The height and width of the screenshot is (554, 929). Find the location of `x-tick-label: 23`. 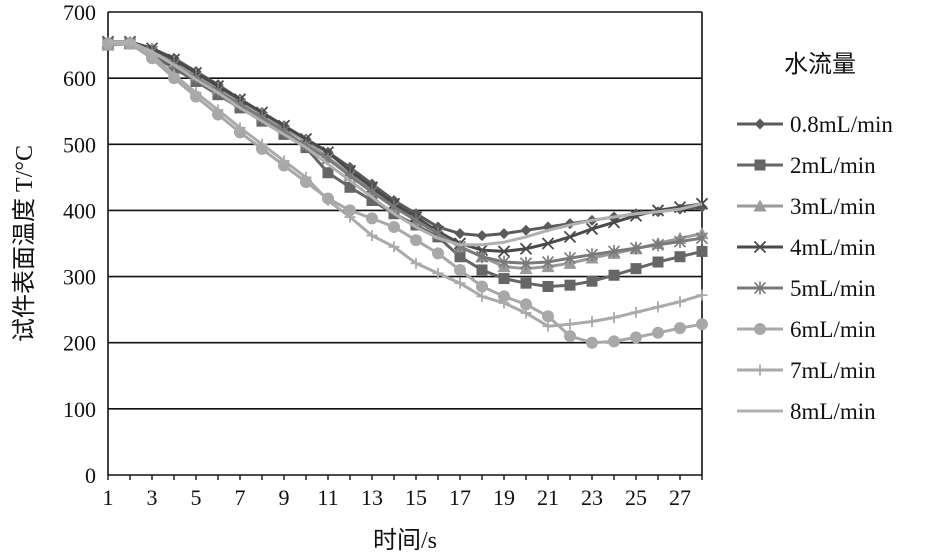

x-tick-label: 23 is located at coordinates (592, 497).